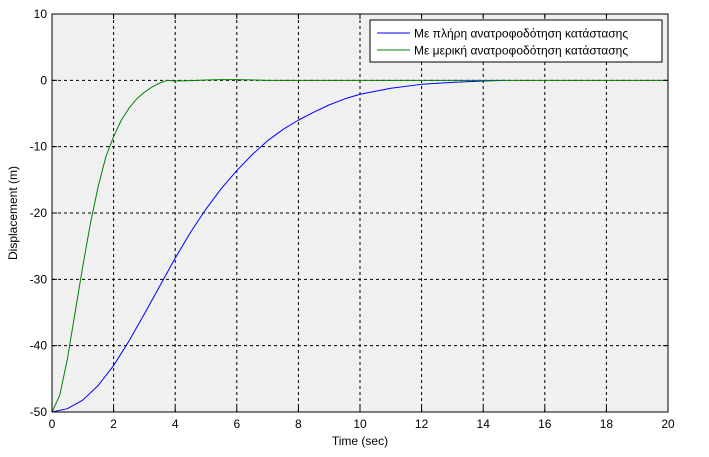 This screenshot has width=709, height=457. I want to click on x-tick-label: 6, so click(236, 424).